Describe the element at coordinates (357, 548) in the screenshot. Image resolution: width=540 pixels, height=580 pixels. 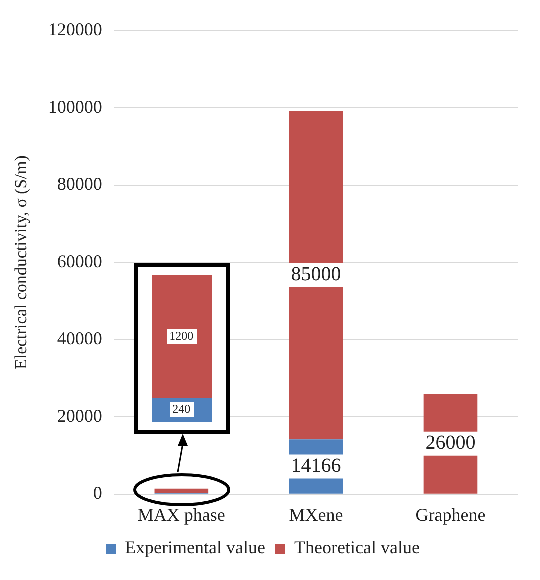
I see `legend-label: Theoretical value` at that location.